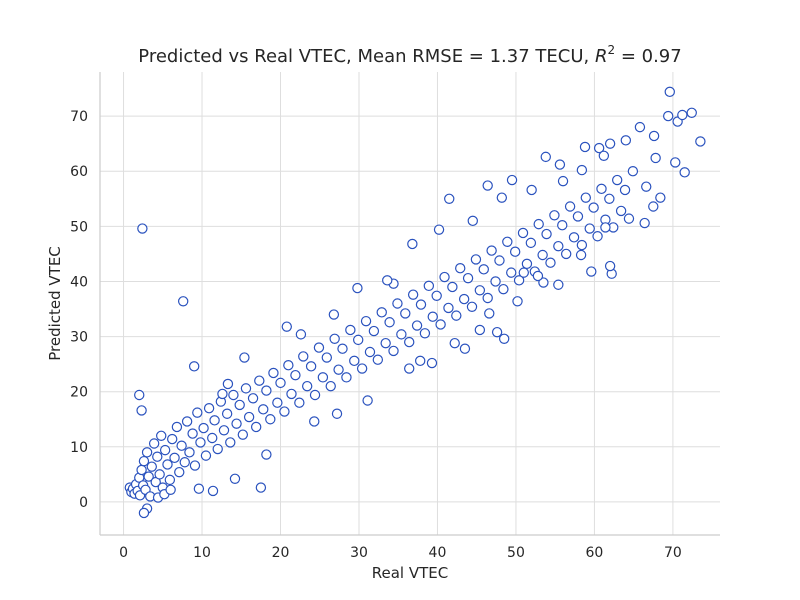  What do you see at coordinates (79, 448) in the screenshot?
I see `y-tick-label: 10` at bounding box center [79, 448].